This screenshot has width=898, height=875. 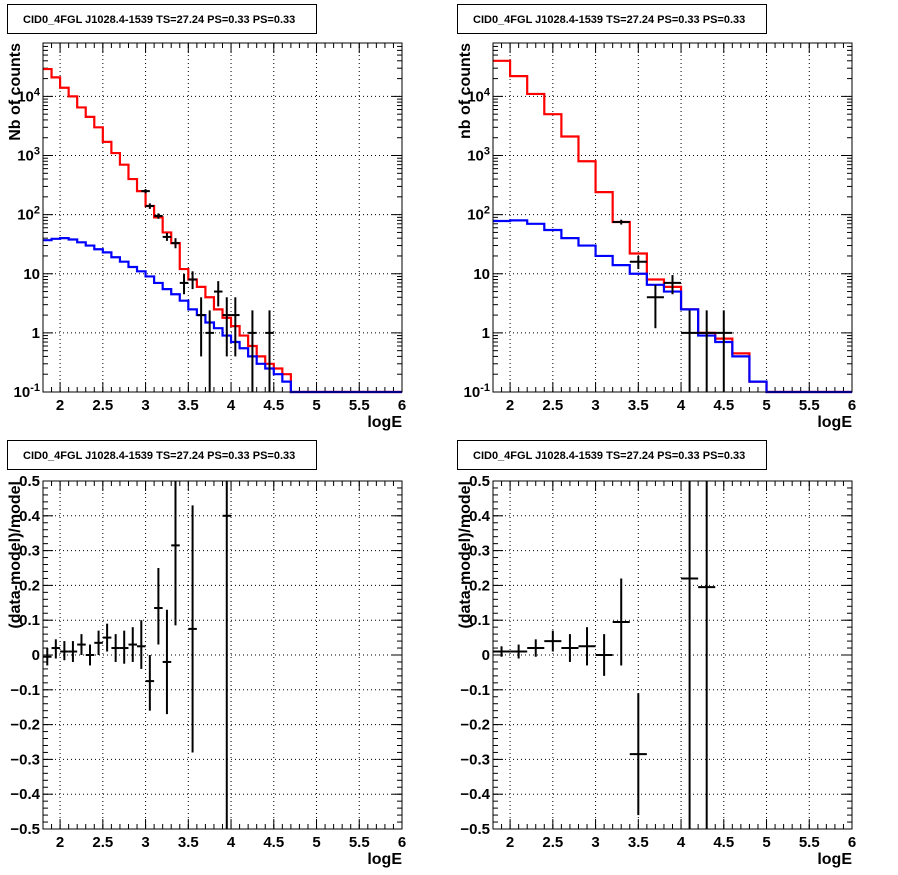 I want to click on y-axis-label: Nb of counts, so click(x=15, y=92).